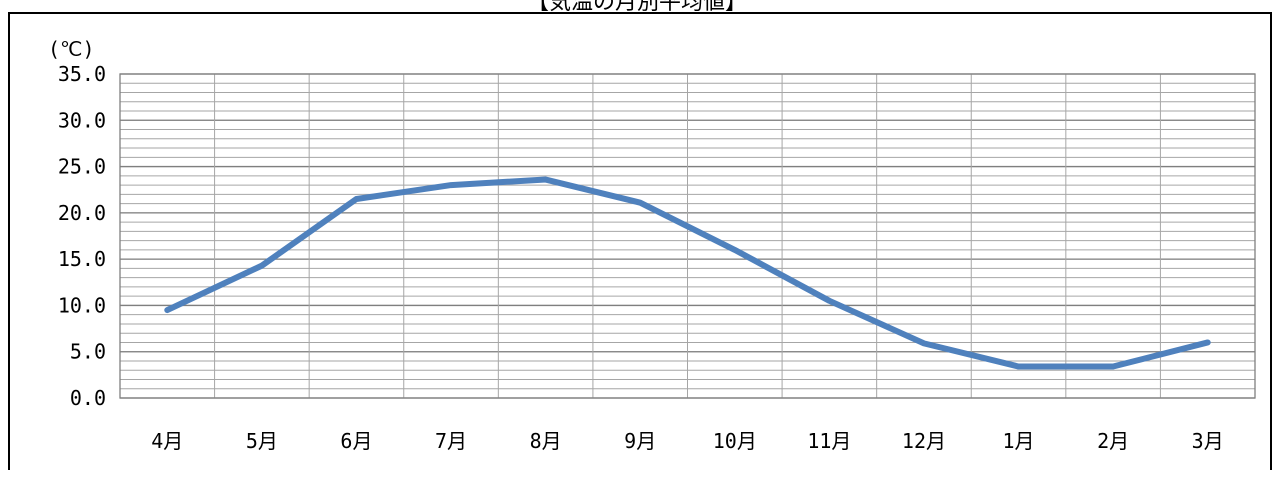 The height and width of the screenshot is (477, 1274). Describe the element at coordinates (451, 441) in the screenshot. I see `x-tick-label: 7月` at that location.